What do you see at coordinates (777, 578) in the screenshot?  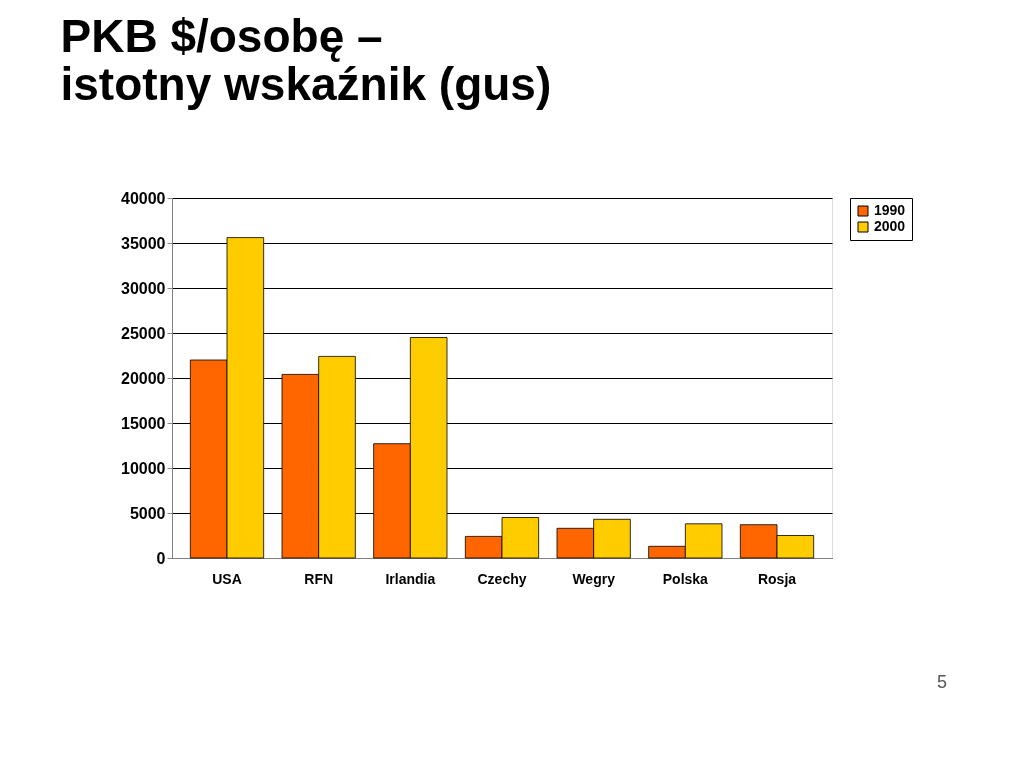 I see `x-tick-label: Rosja` at bounding box center [777, 578].